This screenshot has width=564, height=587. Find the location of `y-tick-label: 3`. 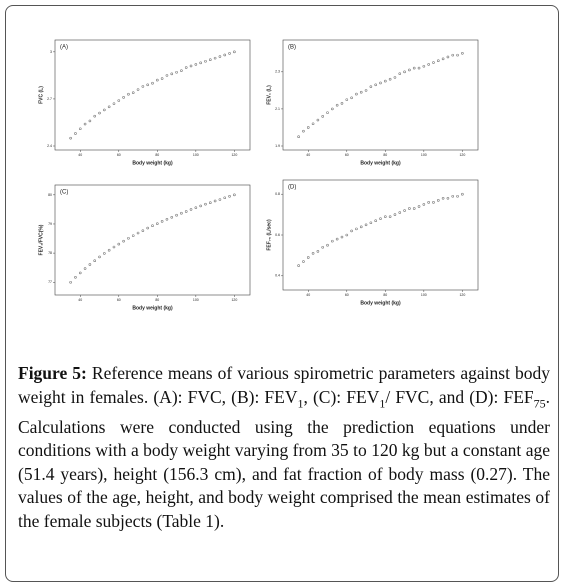

y-tick-label: 3 is located at coordinates (51, 52).